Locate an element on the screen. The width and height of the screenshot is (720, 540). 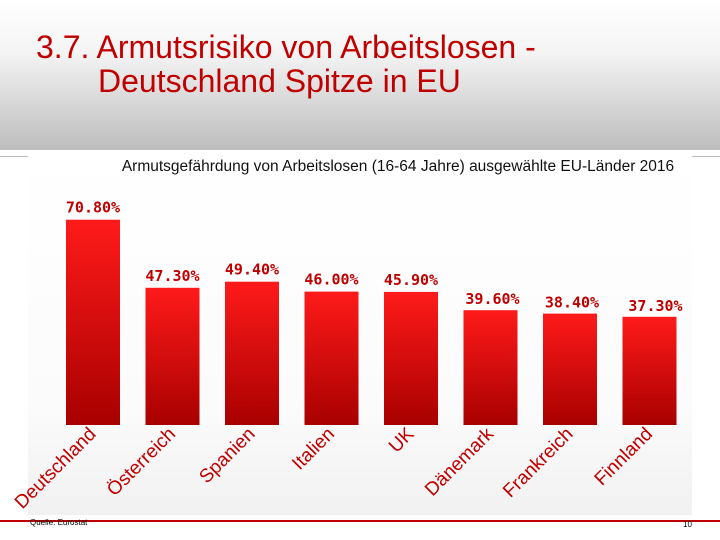
bar-spanien is located at coordinates (252, 353).